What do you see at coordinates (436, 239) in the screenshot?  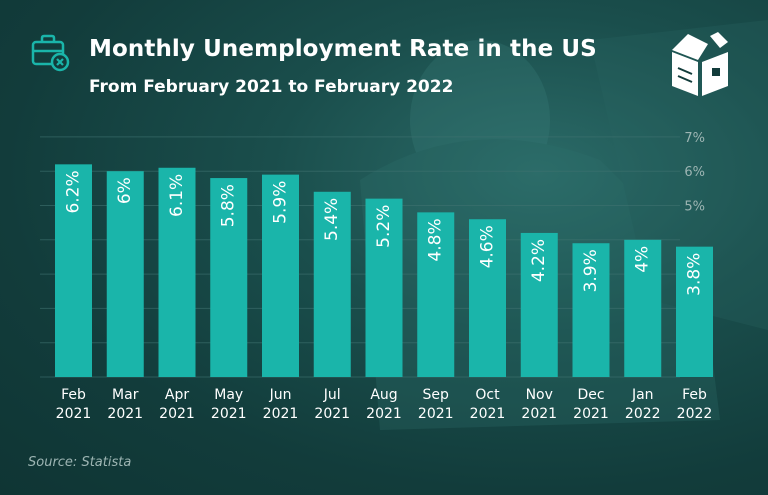 I see `bar-value-label: 4.8%` at bounding box center [436, 239].